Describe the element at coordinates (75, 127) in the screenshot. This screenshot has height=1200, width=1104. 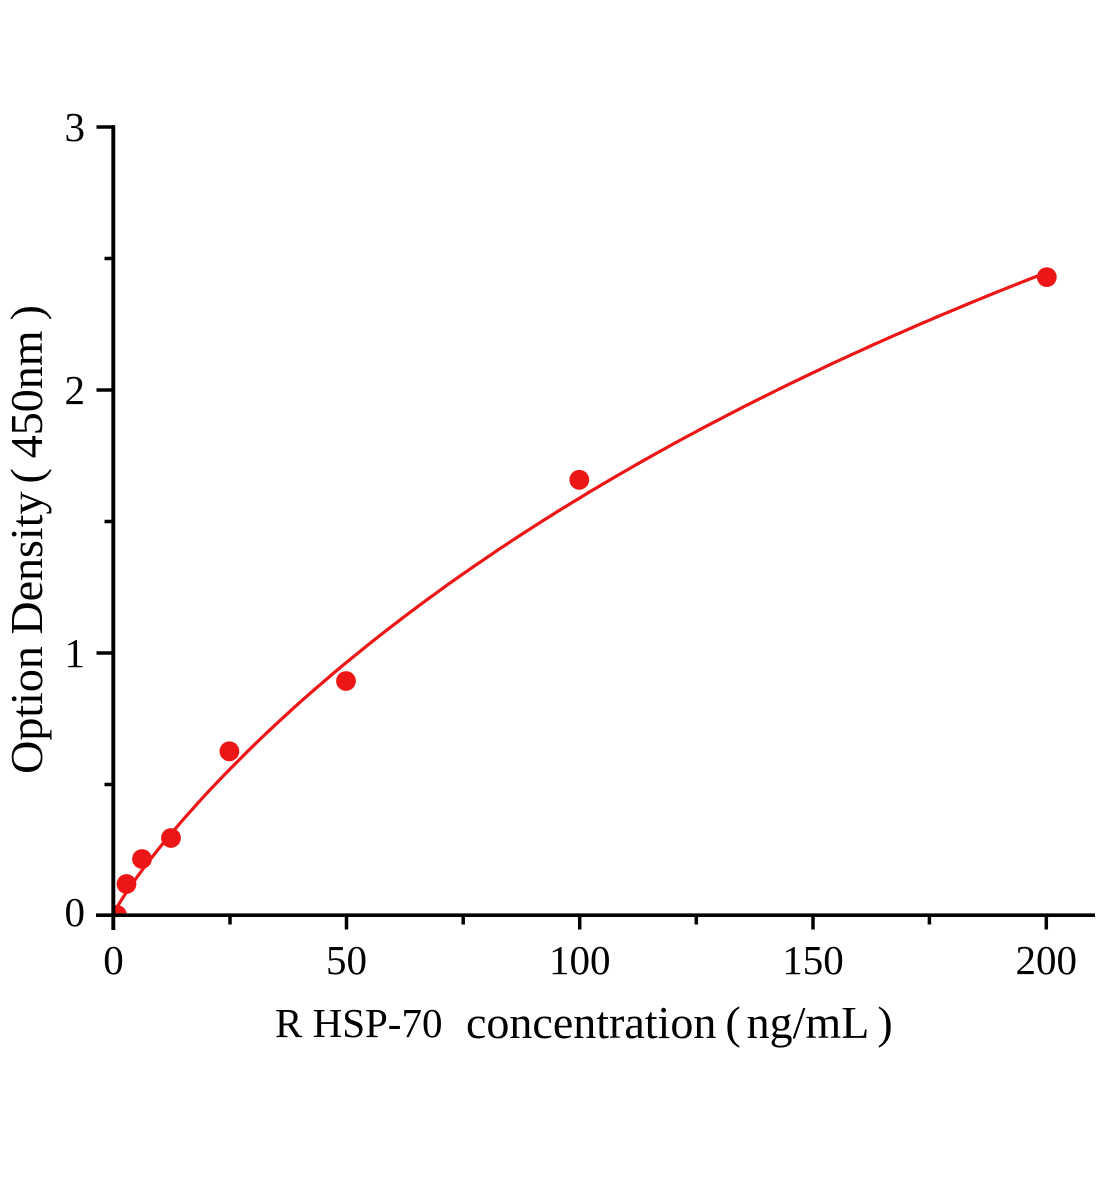
I see `svg-text: 3` at that location.